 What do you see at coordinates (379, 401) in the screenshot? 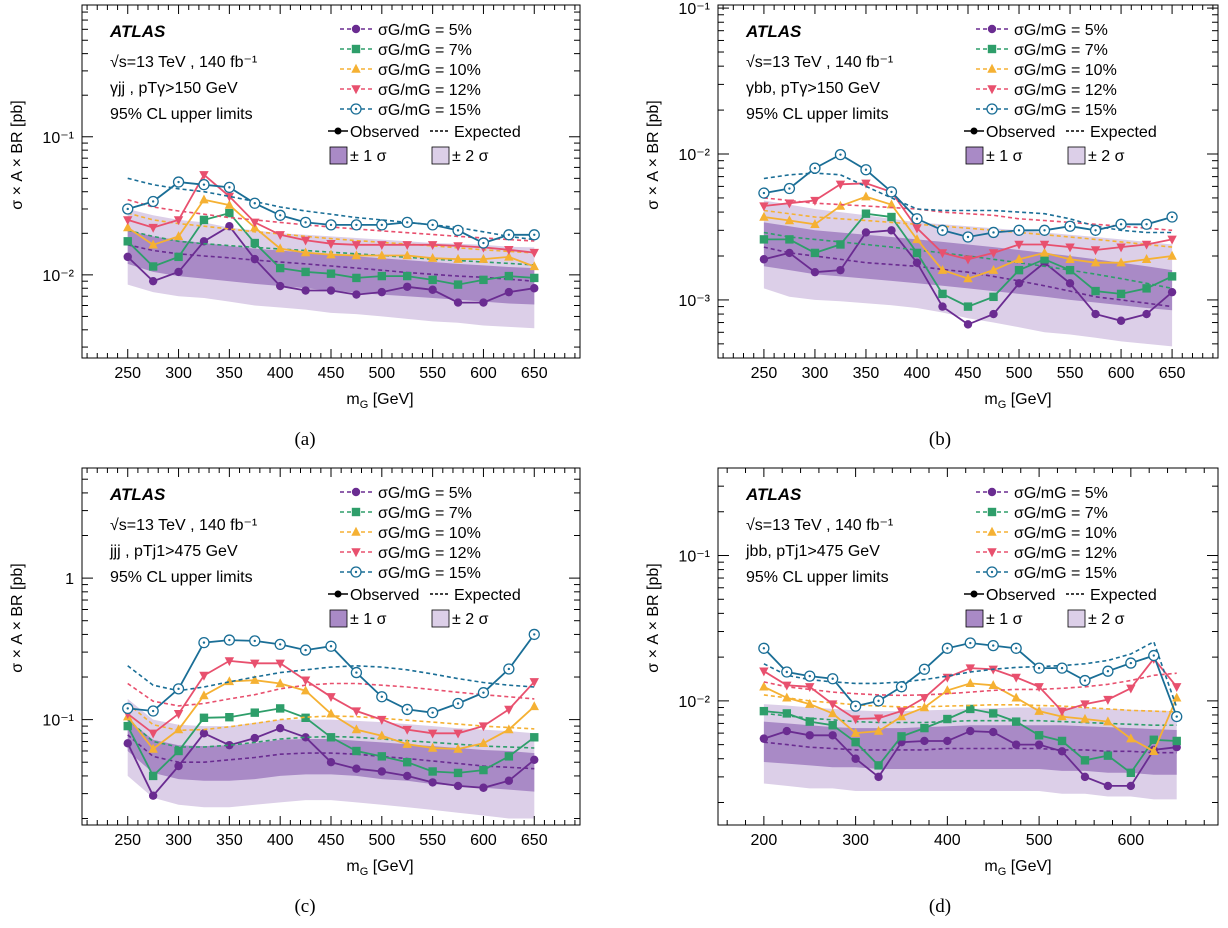
I see `x-axis-label: mG [GeV]` at bounding box center [379, 401].